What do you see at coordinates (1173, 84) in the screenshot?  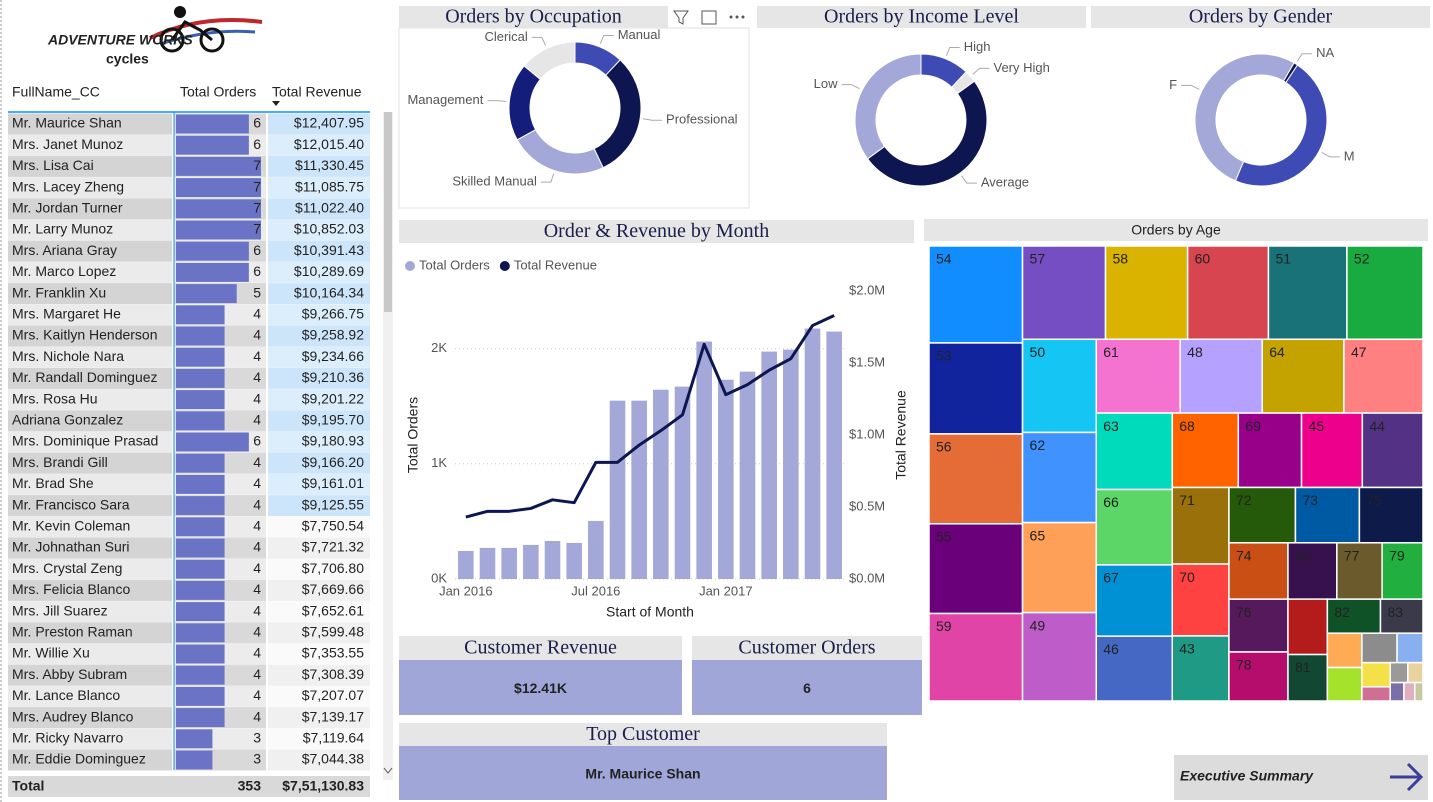 I see `slice-label: F` at bounding box center [1173, 84].